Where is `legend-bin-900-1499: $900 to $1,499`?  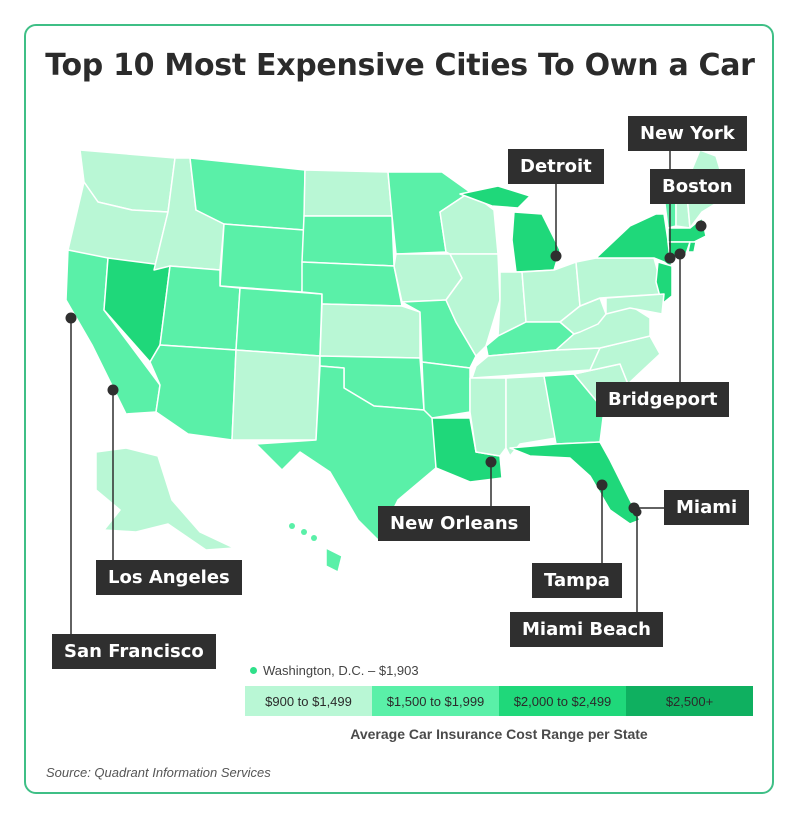
legend-bin-900-1499: $900 to $1,499 is located at coordinates (308, 701).